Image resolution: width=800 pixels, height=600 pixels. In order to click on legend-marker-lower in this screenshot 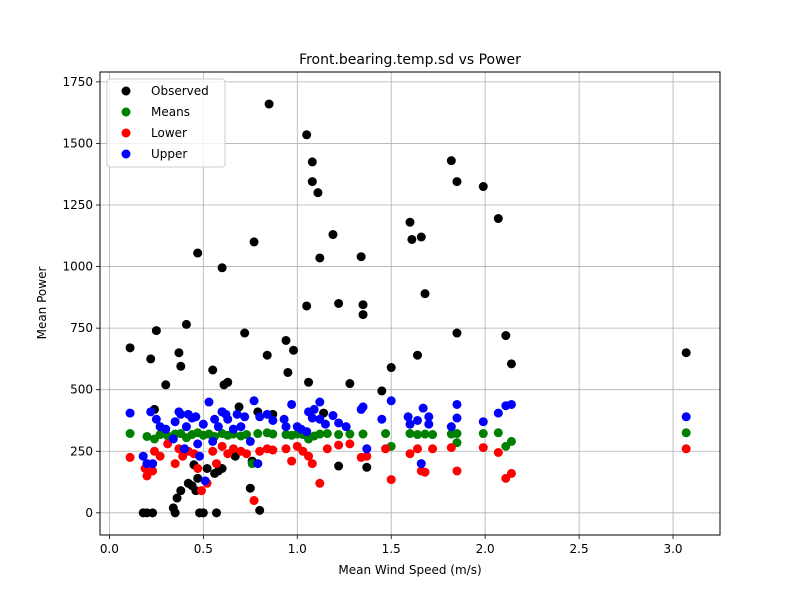, I will do `click(126, 133)`.